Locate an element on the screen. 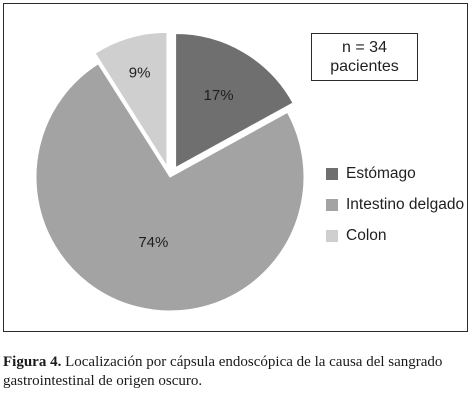 The height and width of the screenshot is (407, 474). legend-item-estomago: Estómago is located at coordinates (395, 173).